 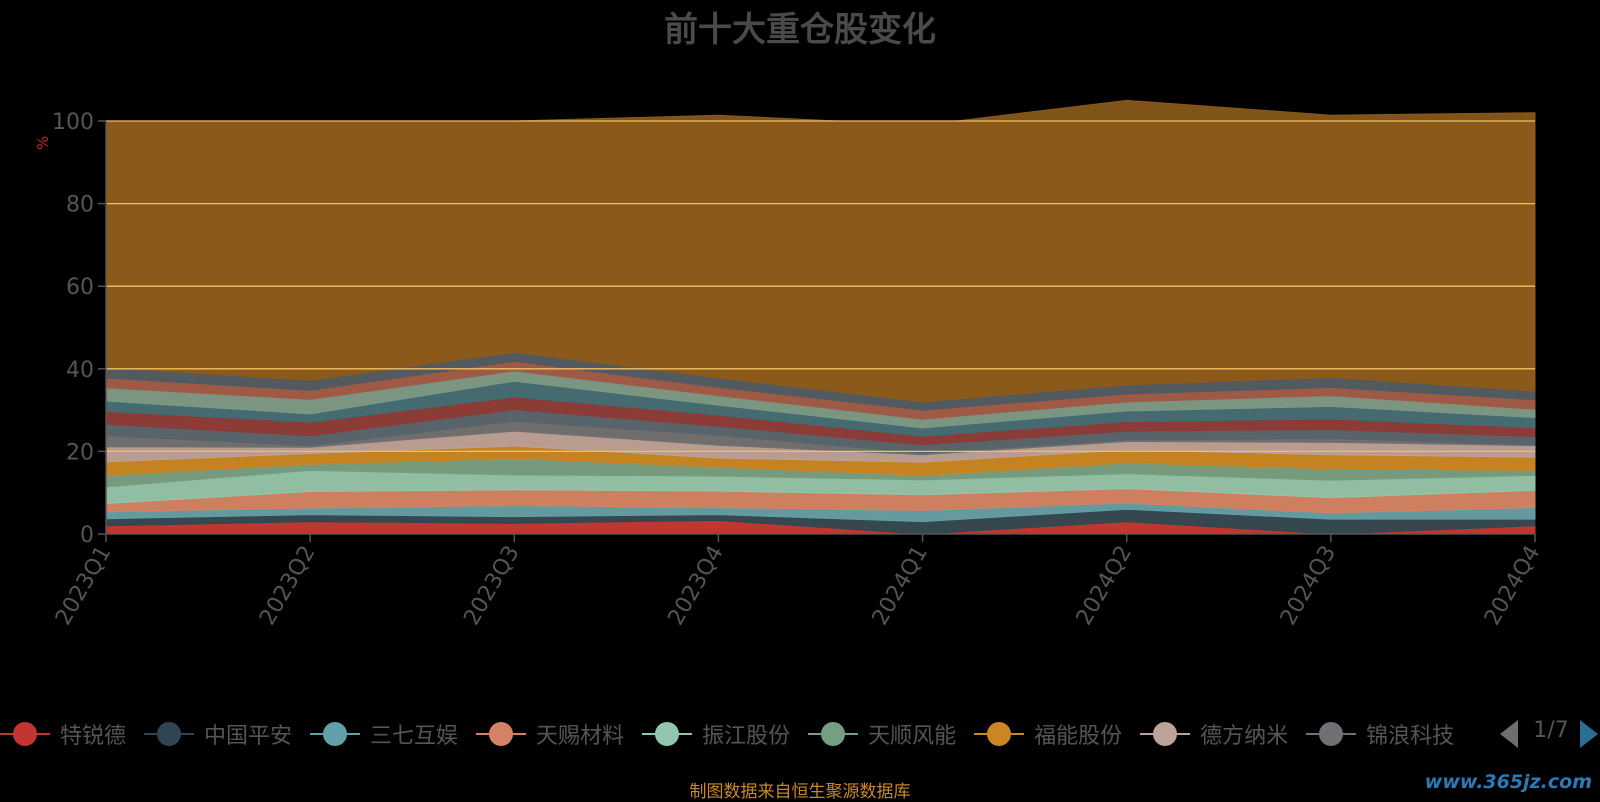 I want to click on y-tick-label: 40, so click(x=80, y=370).